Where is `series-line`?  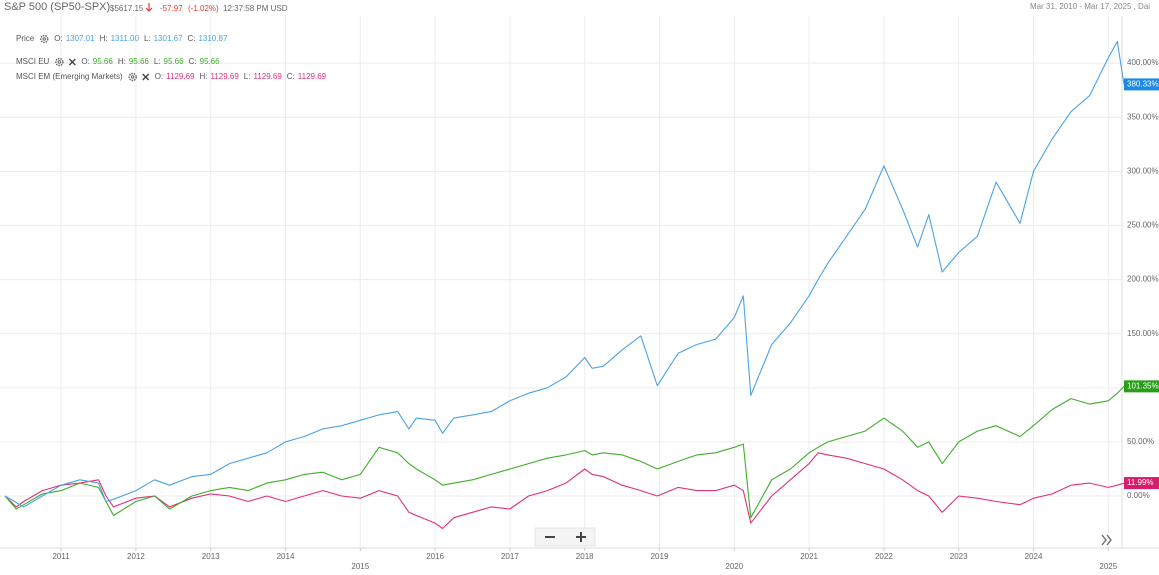 series-line is located at coordinates (564, 491).